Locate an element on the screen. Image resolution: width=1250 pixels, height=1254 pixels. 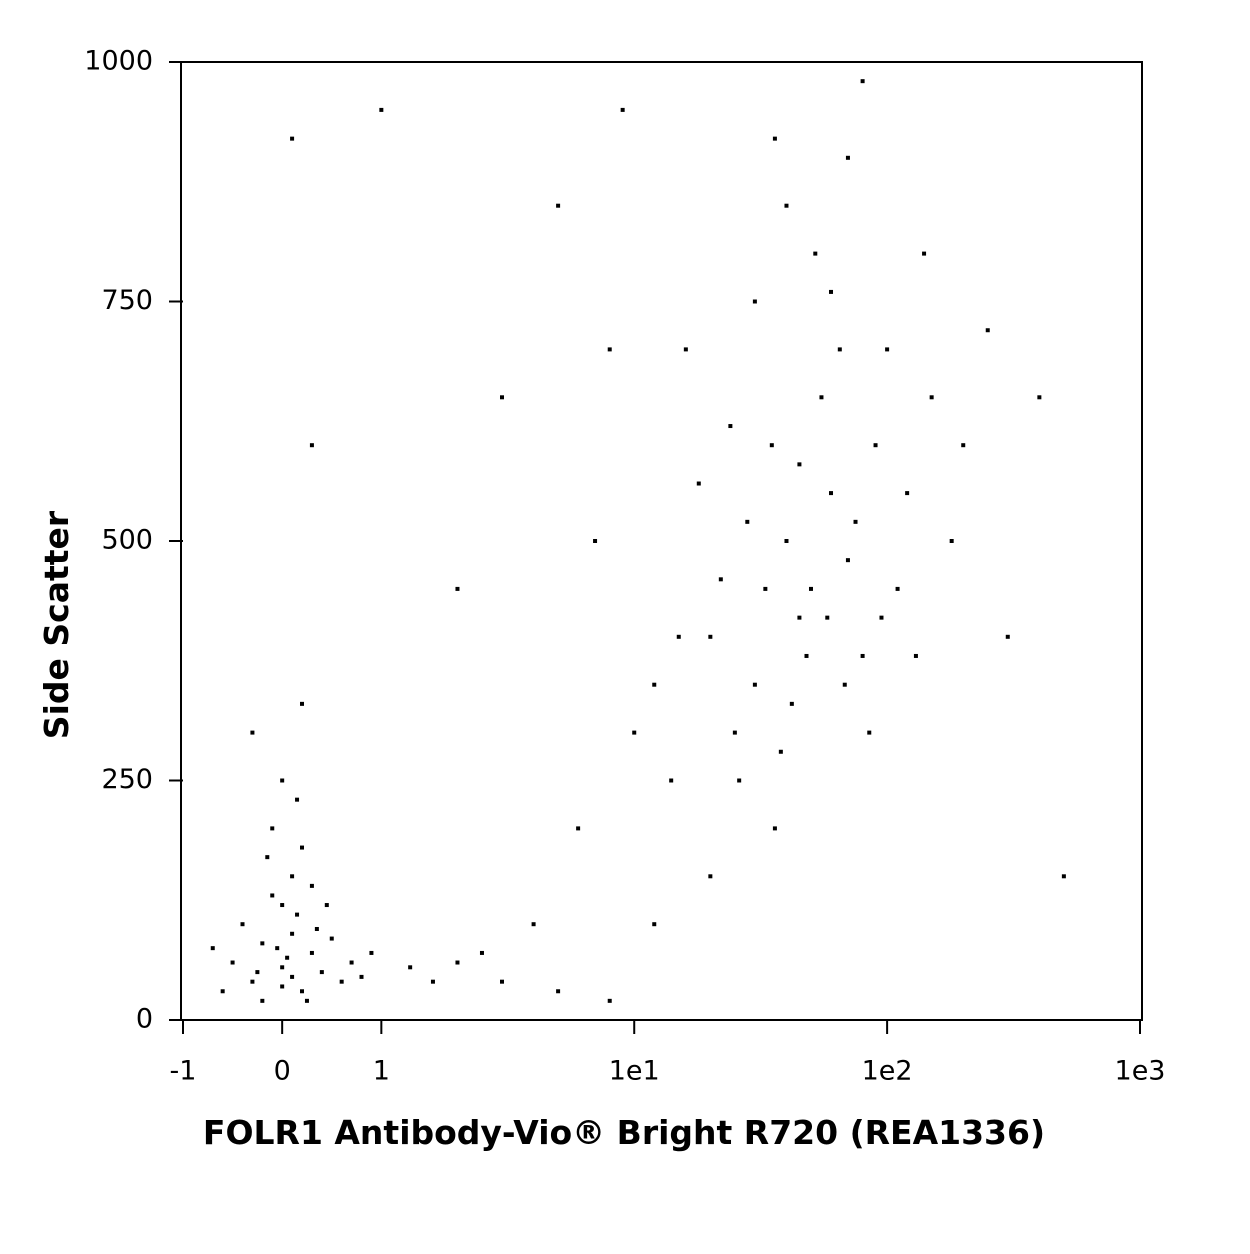
x-tick-label: 1e1 is located at coordinates (634, 1071).